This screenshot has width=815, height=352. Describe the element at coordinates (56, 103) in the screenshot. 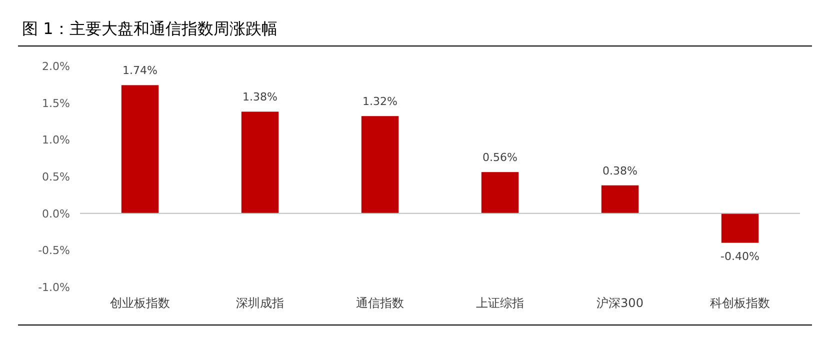

I see `y-tick-label: 1.5%` at that location.